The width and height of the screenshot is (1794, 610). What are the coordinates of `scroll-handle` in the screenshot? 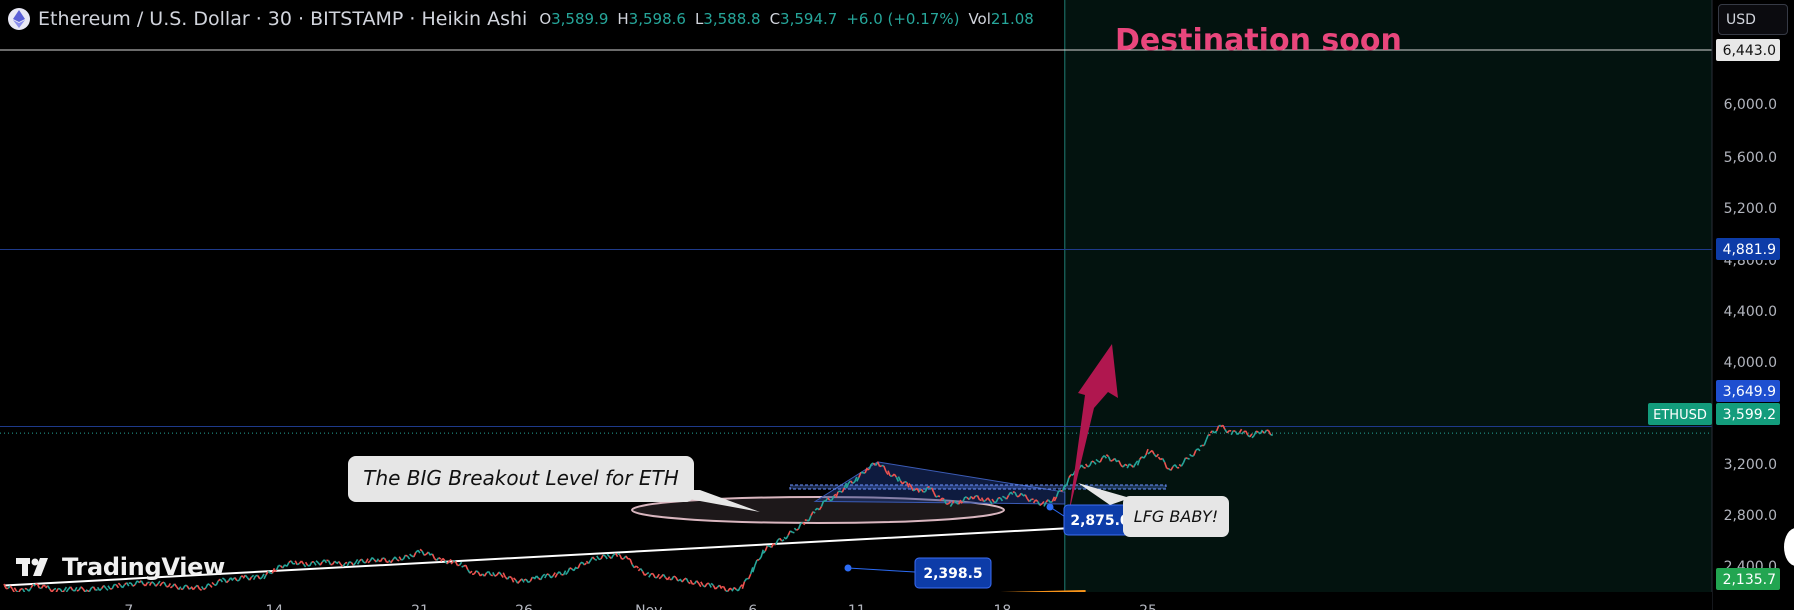 It's located at (1789, 547).